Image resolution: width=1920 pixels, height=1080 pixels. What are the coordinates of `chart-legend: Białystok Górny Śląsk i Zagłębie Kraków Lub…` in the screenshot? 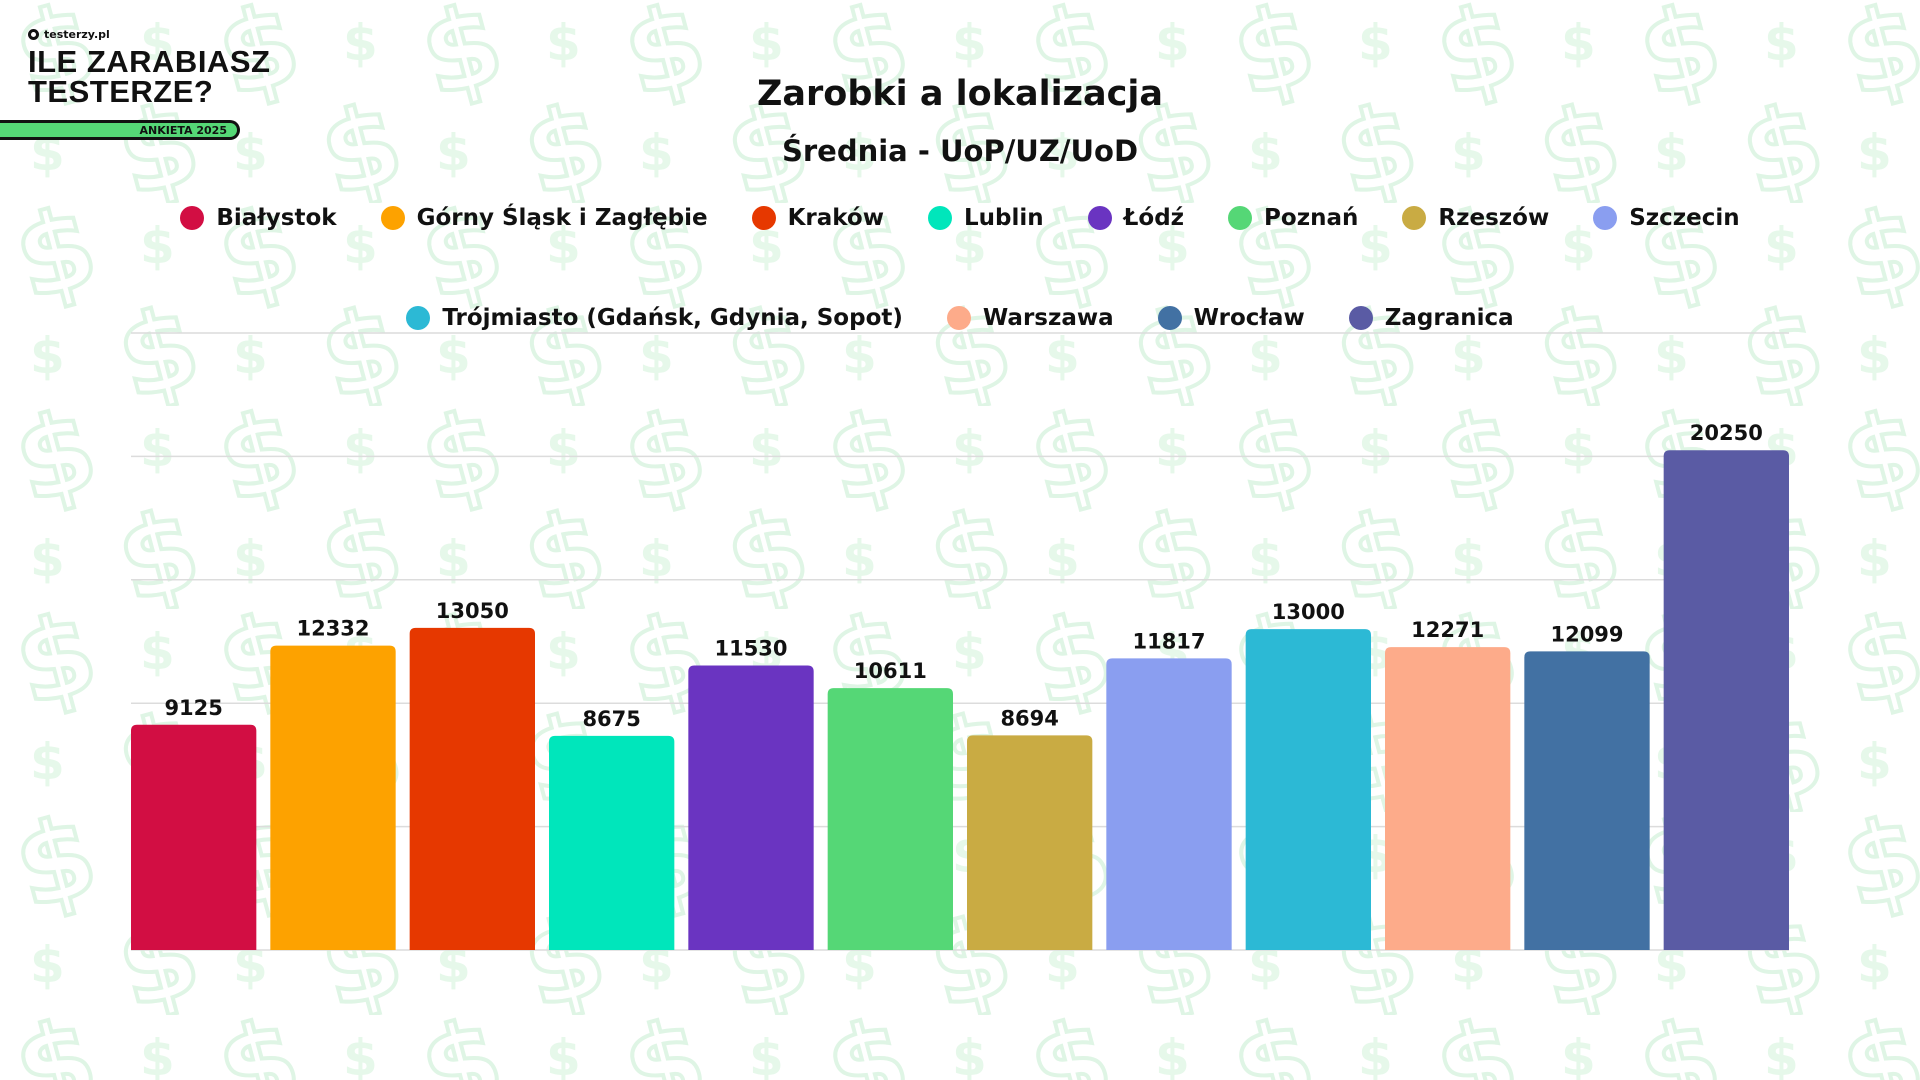 It's located at (960, 268).